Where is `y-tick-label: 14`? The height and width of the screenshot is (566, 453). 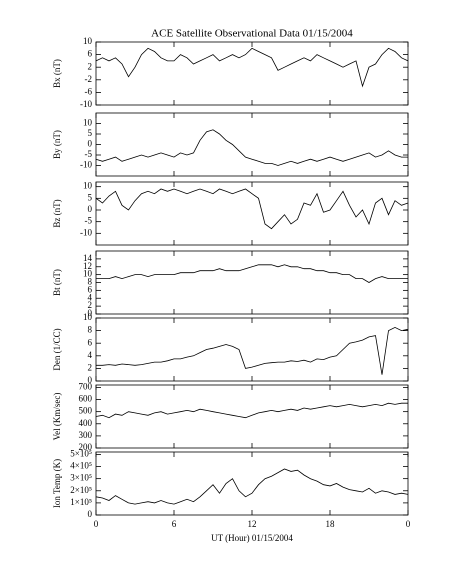
y-tick-label: 14 is located at coordinates (88, 258).